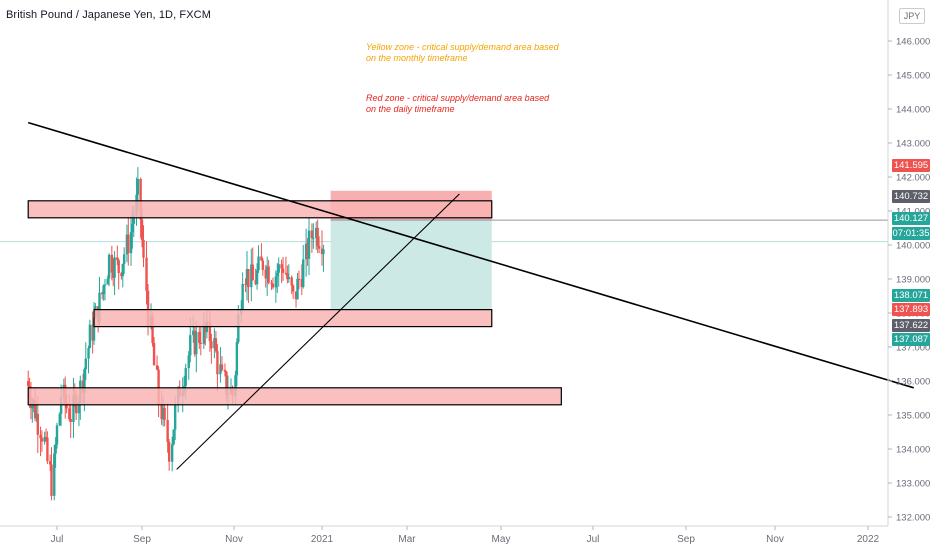  What do you see at coordinates (913, 382) in the screenshot?
I see `y-tick-label: 136.000` at bounding box center [913, 382].